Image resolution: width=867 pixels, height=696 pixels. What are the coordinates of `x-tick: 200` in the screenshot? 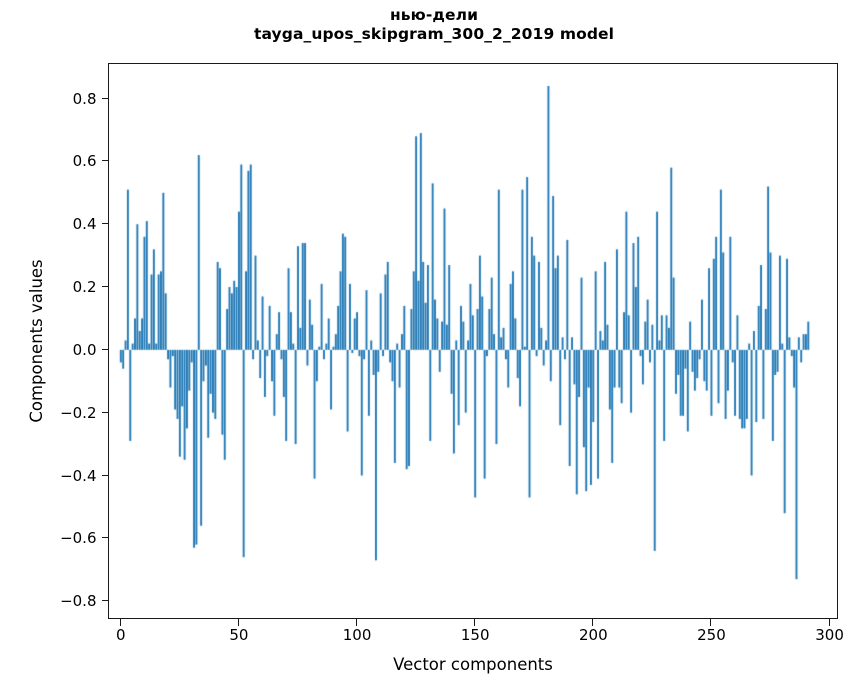 It's located at (593, 631).